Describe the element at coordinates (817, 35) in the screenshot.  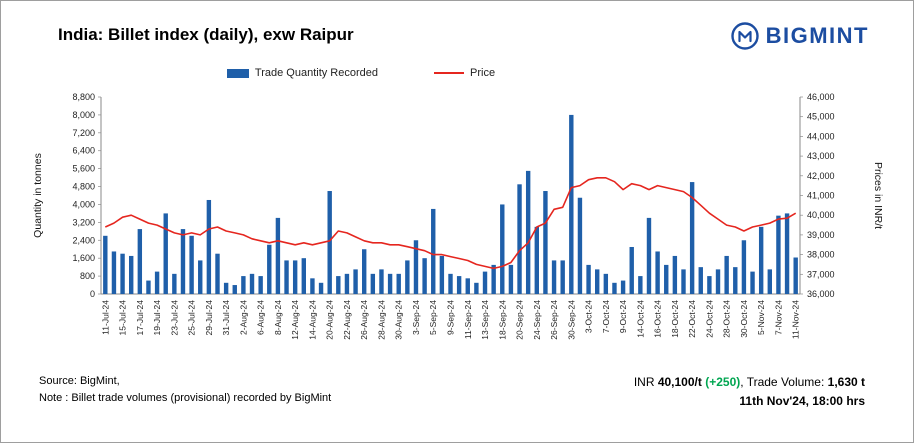
I see `bigmint-logo-text: BIGMINT` at that location.